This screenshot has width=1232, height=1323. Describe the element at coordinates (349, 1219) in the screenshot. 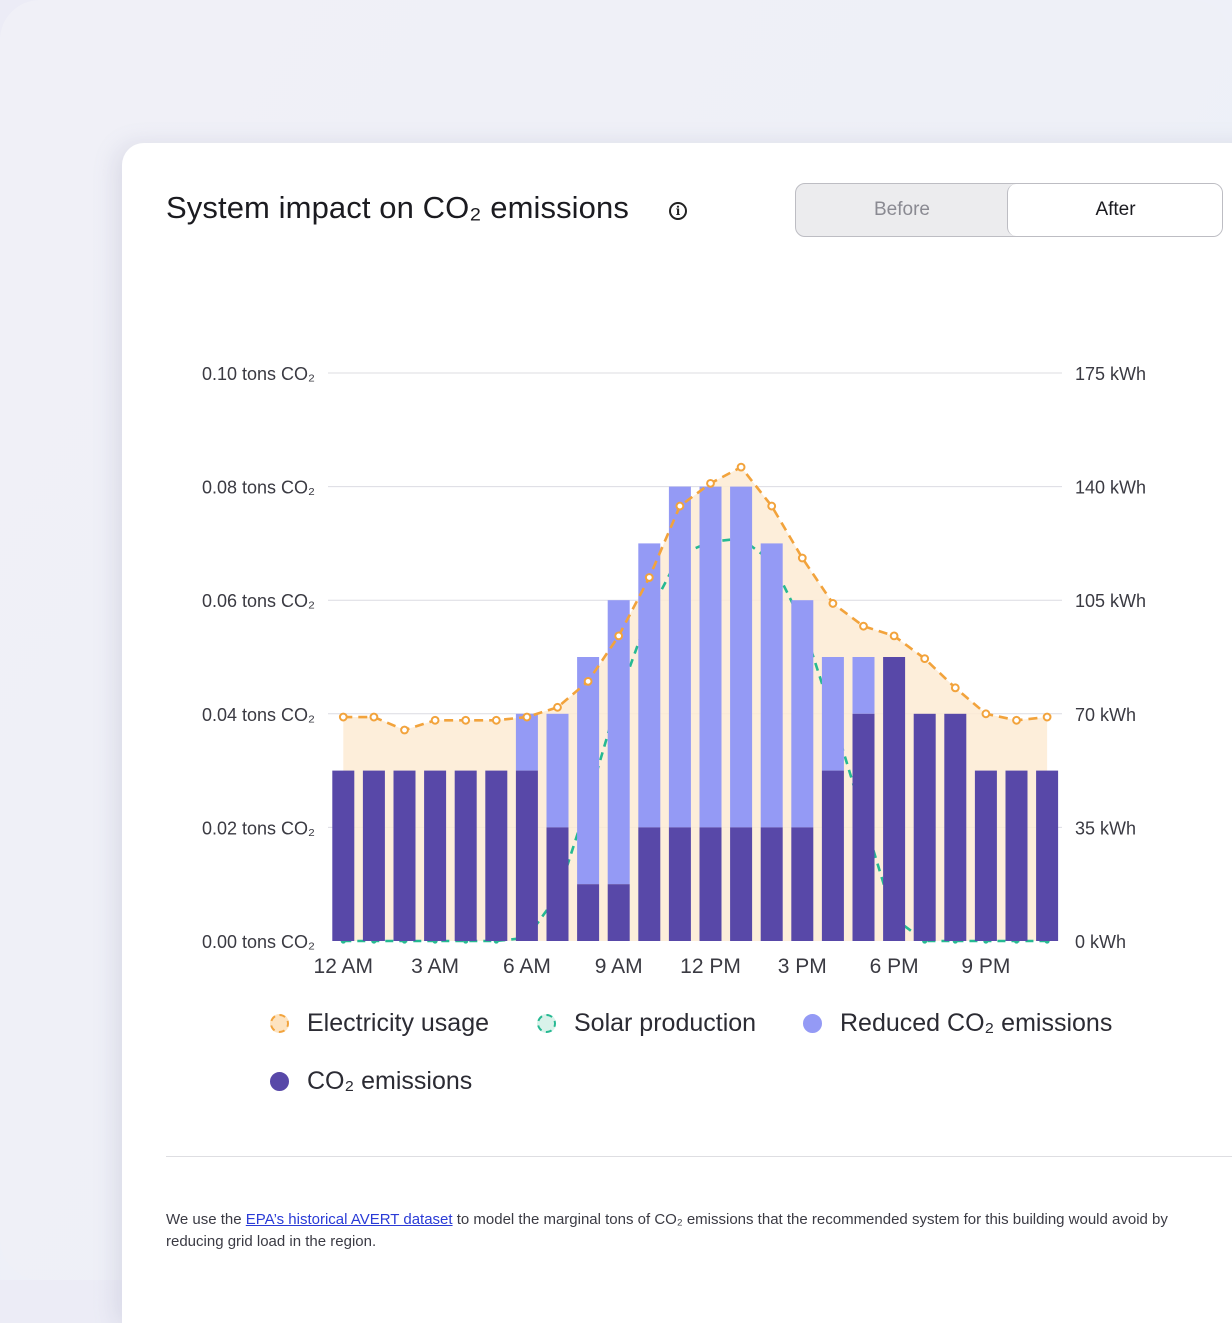

I see `avert-dataset-link: EPA’s historical AVERT dataset` at that location.